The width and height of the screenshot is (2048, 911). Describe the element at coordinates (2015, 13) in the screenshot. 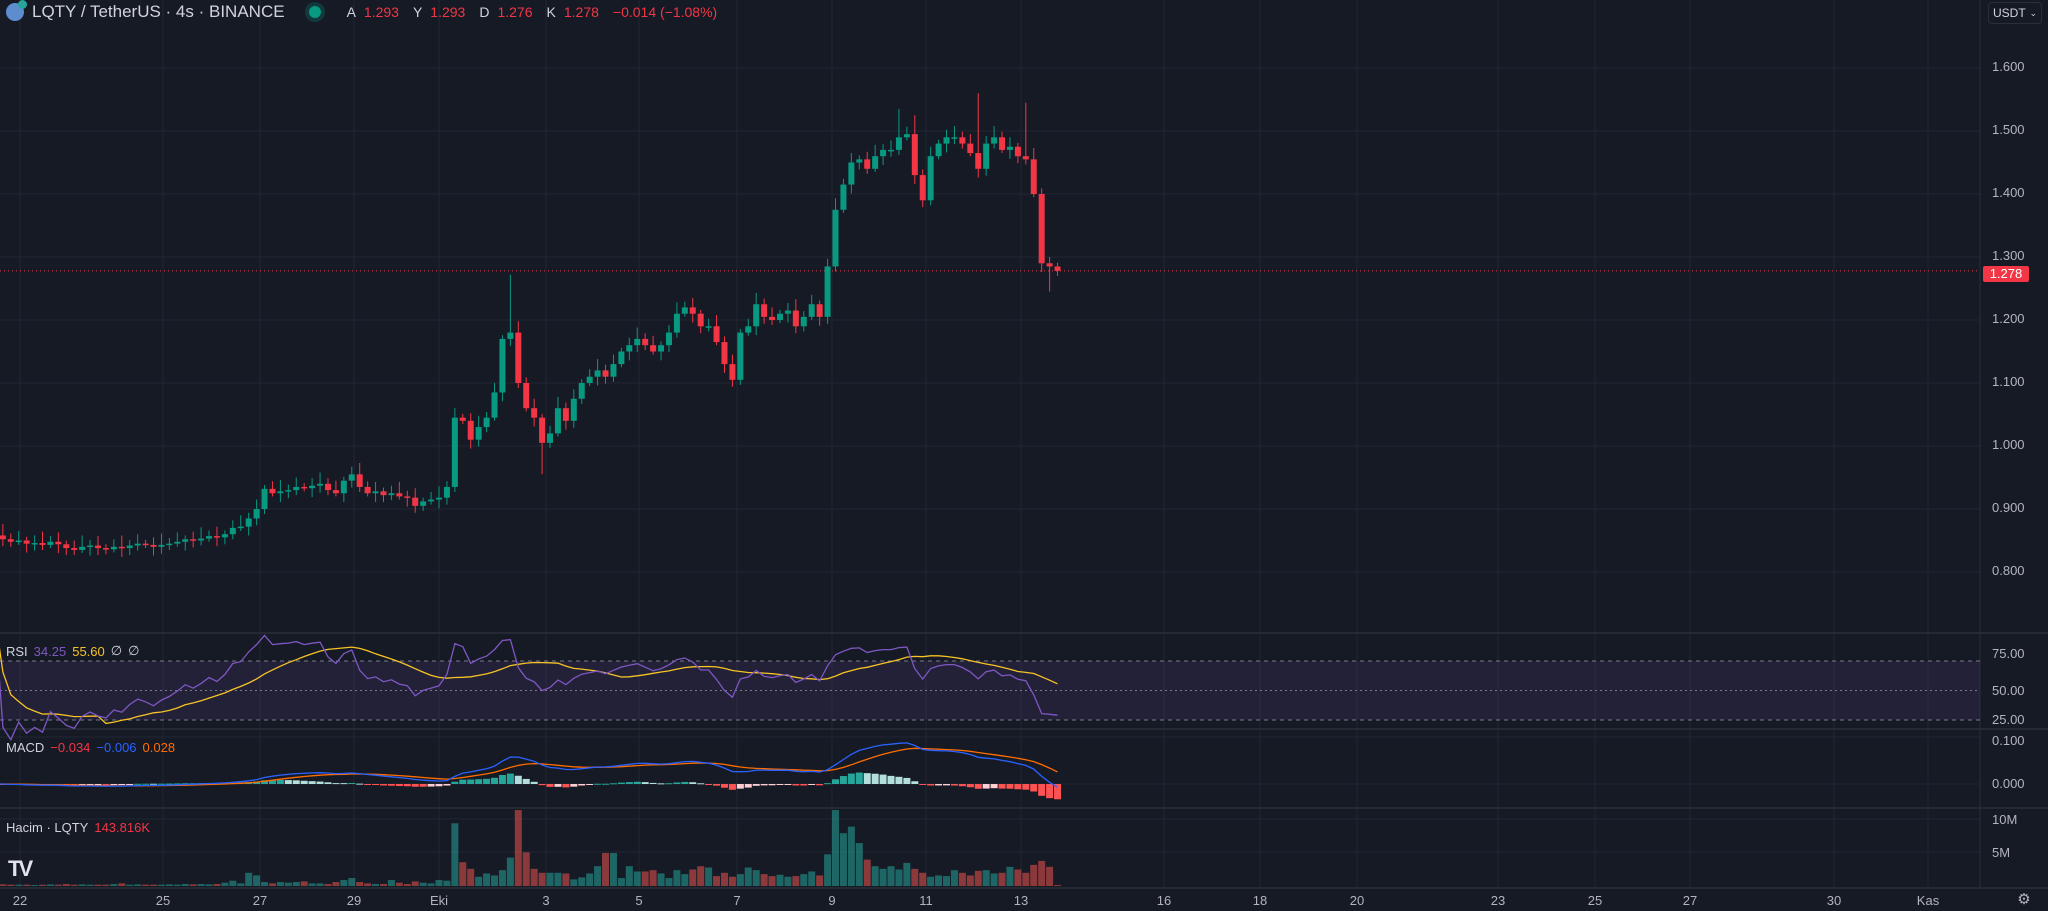

I see `currency-select: USDT ⌄` at that location.